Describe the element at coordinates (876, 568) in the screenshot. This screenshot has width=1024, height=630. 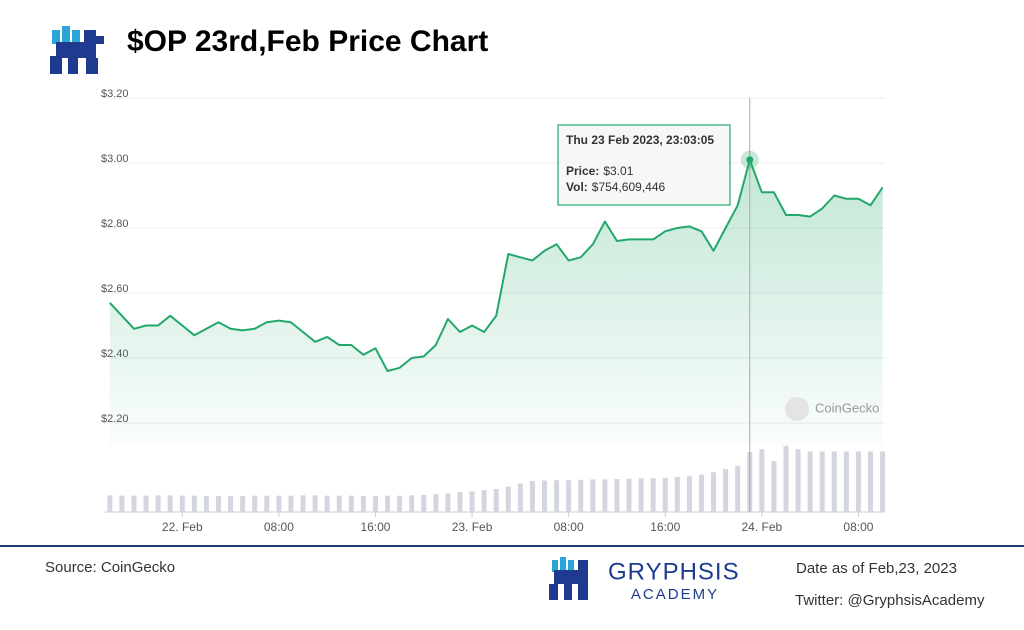
I see `date-note: Date as of Feb,23, 2023` at that location.